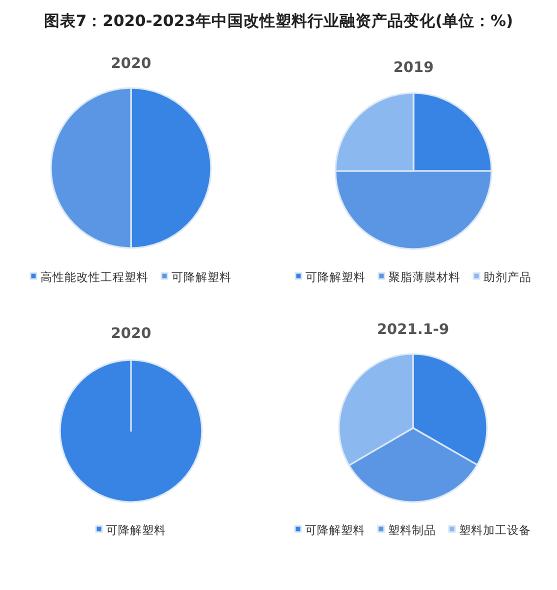  Describe the element at coordinates (94, 277) in the screenshot. I see `legend-label: 高性能改性工程塑料` at that location.